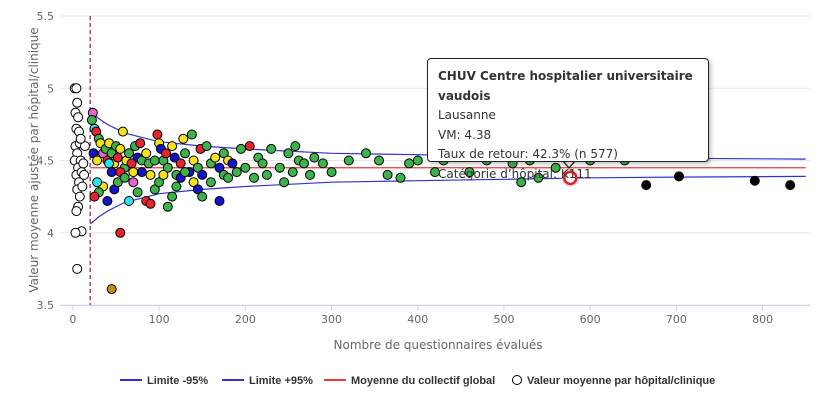 The width and height of the screenshot is (822, 413). What do you see at coordinates (409, 381) in the screenshot?
I see `legend-item-3: Moyenne du collectif global` at bounding box center [409, 381].